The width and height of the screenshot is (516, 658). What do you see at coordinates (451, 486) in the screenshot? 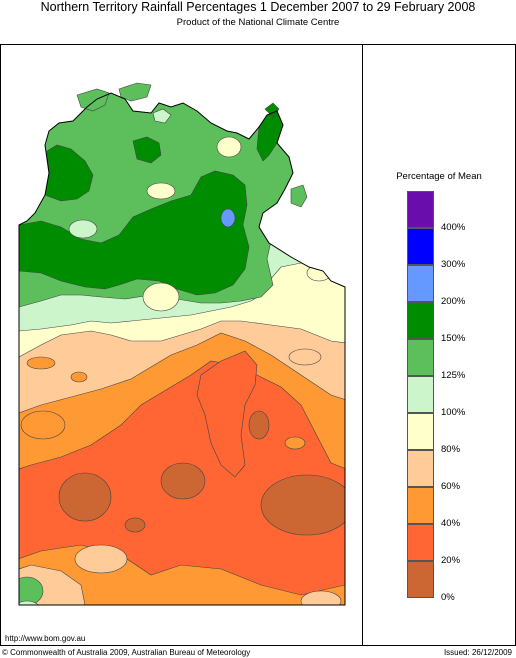
I see `legend-label: 60%` at bounding box center [451, 486].